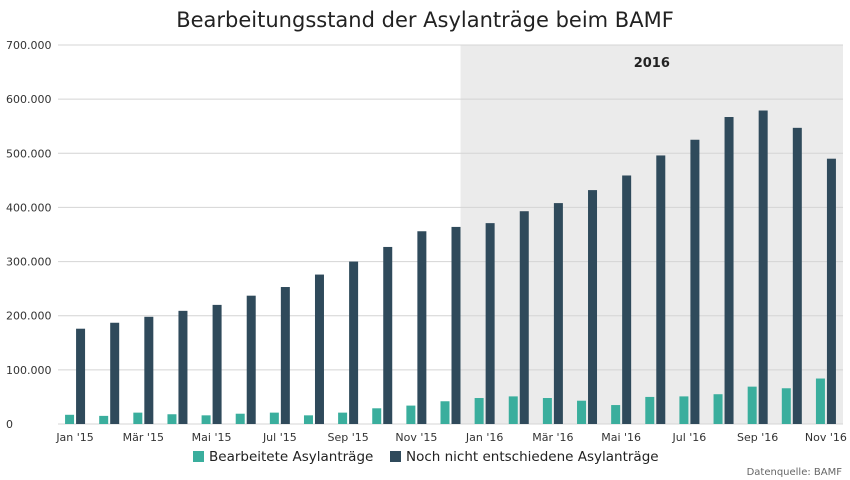 This screenshot has height=480, width=850. Describe the element at coordinates (198, 456) in the screenshot. I see `legend-swatch-processed` at that location.